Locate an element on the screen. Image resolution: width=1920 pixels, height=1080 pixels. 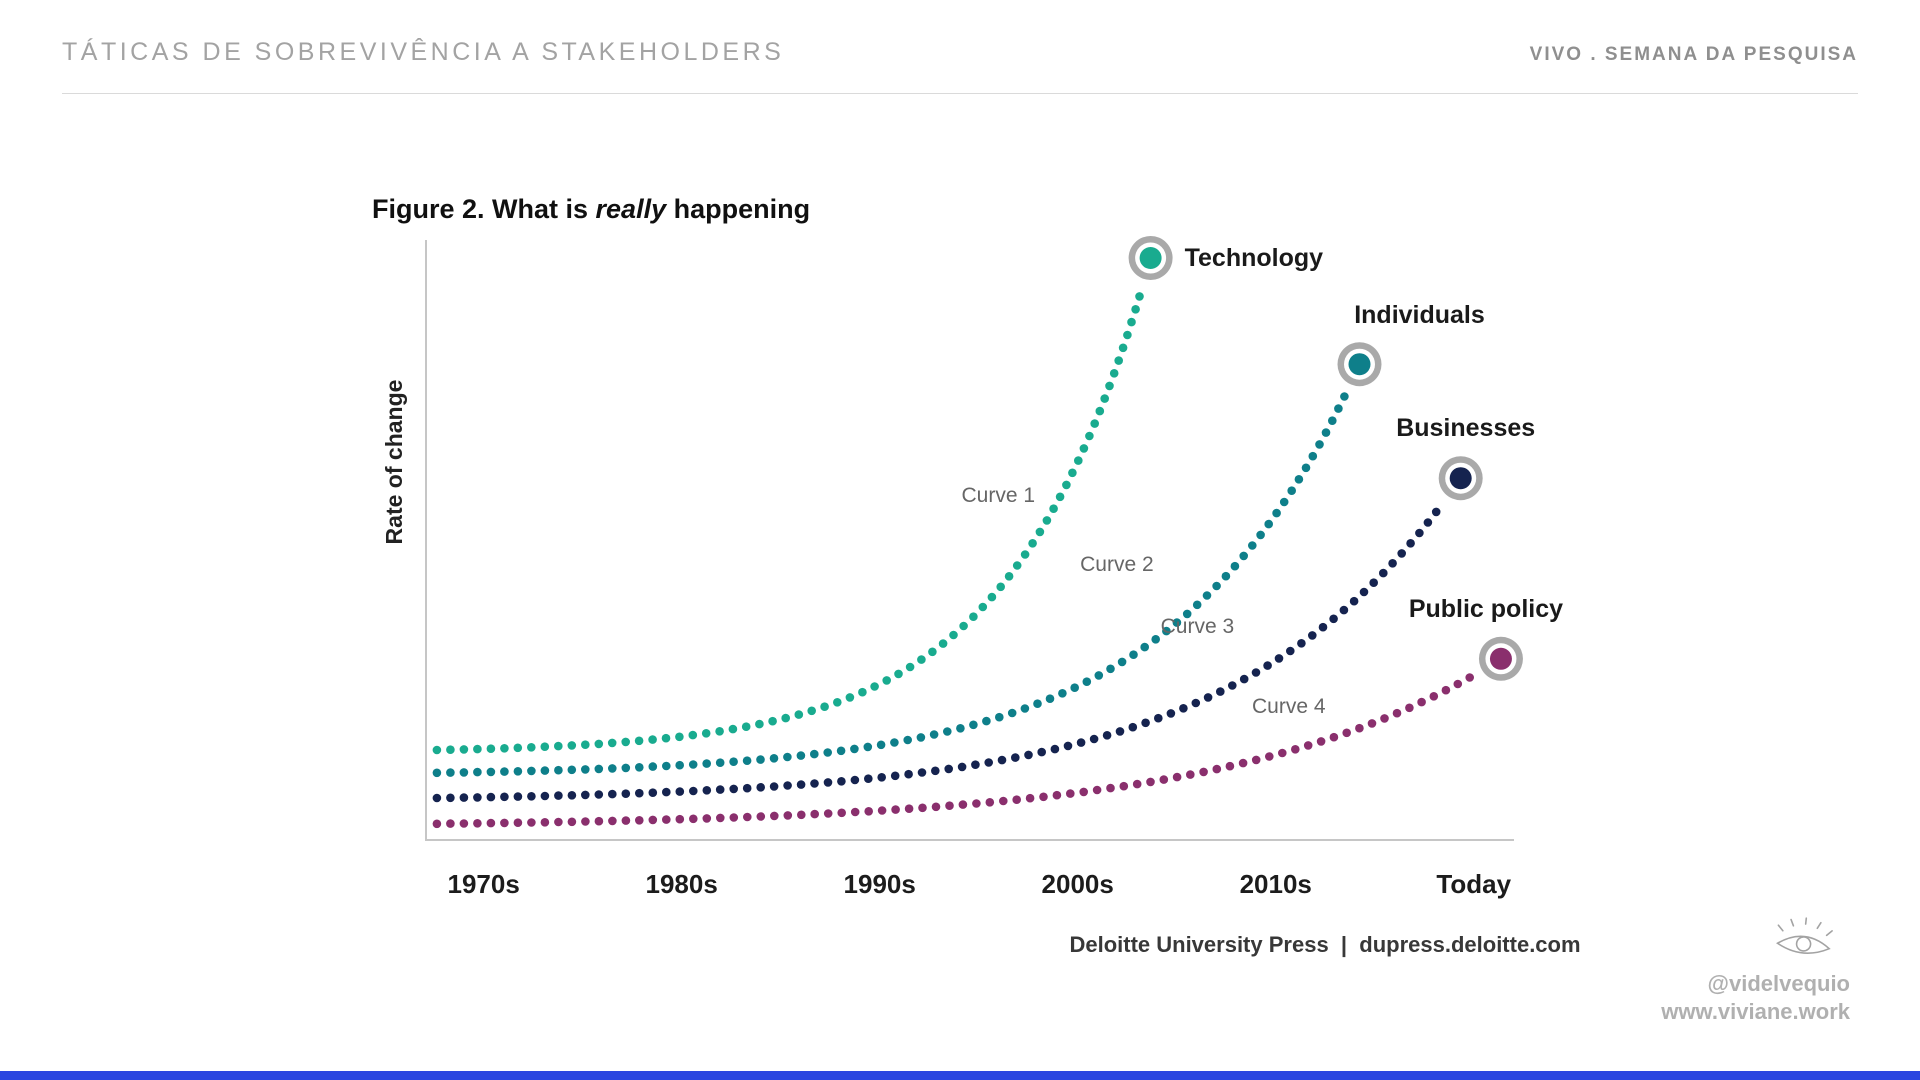
businesses-label: Businesses is located at coordinates (1465, 428).